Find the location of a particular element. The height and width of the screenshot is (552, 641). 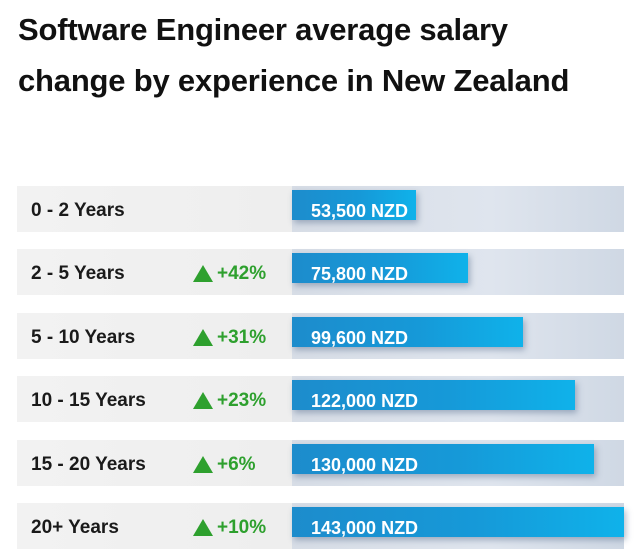

salary-value-label: 130,000 NZD is located at coordinates (365, 465).